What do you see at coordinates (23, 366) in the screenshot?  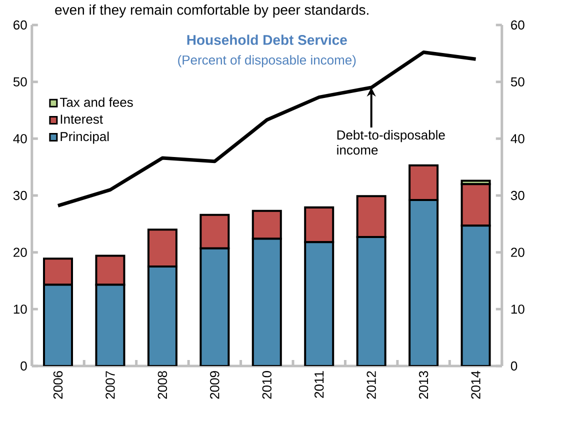 I see `y2-tick-label: 0` at bounding box center [23, 366].